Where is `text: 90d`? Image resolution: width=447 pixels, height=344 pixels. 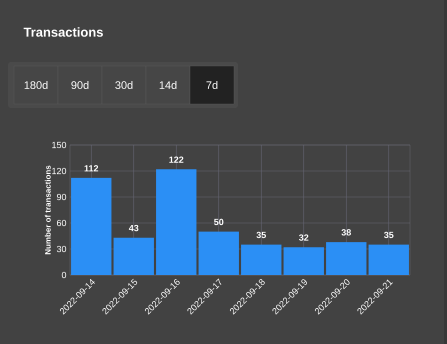
text: 90d is located at coordinates (79, 85).